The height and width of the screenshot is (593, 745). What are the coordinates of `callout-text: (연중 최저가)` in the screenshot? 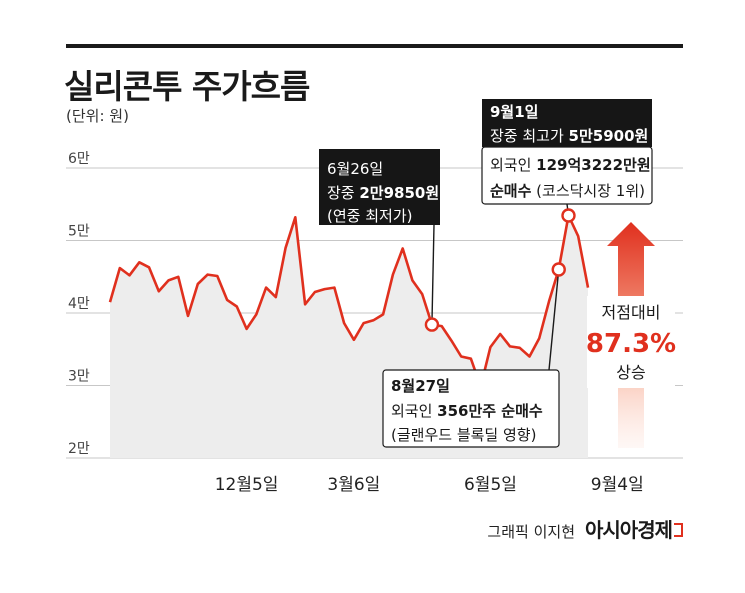 It's located at (369, 216).